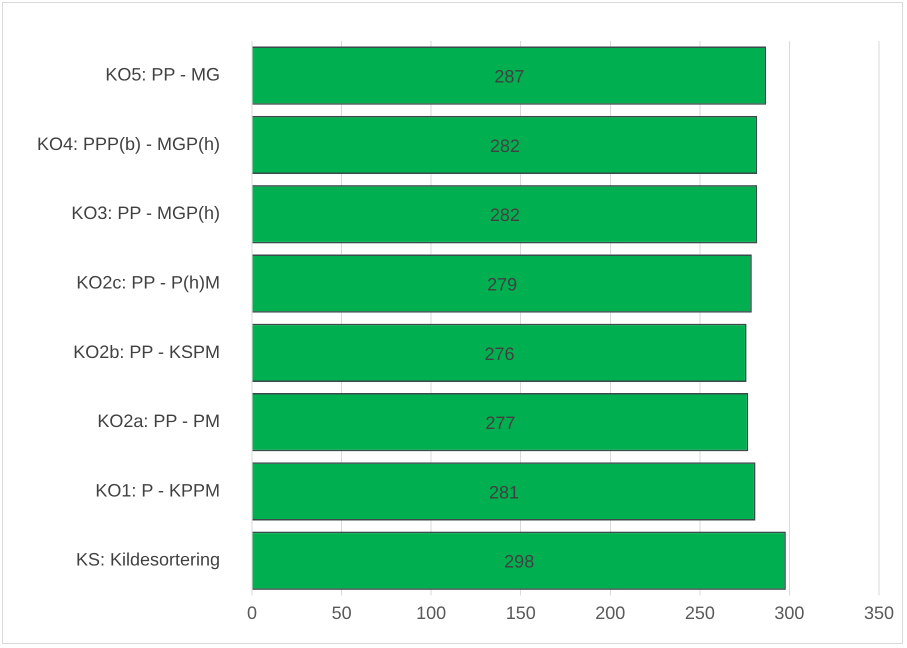 The height and width of the screenshot is (648, 907). Describe the element at coordinates (252, 613) in the screenshot. I see `x-tick-label: 0` at that location.